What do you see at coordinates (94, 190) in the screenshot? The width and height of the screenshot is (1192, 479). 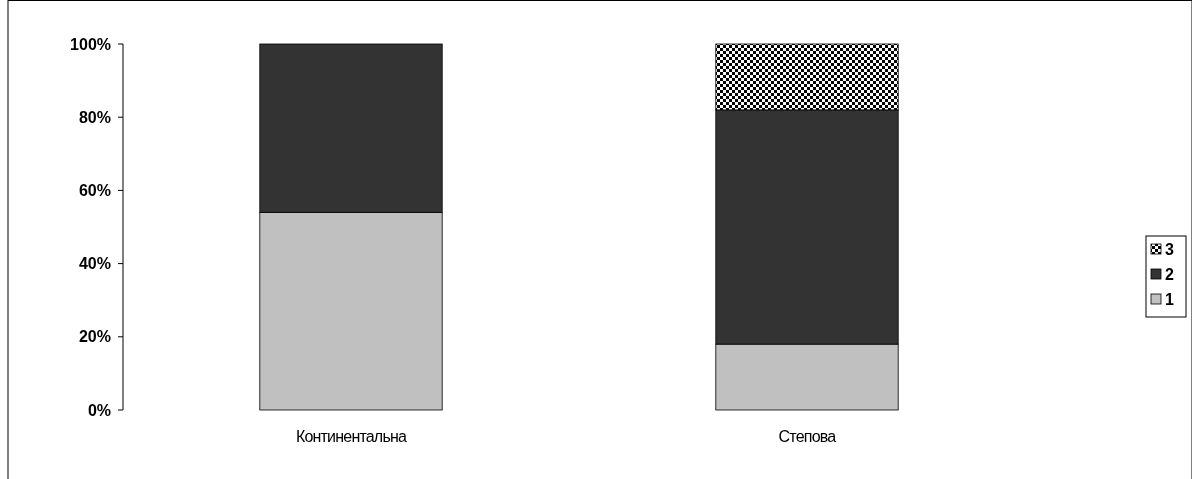 I see `y-tick-label: 60%` at bounding box center [94, 190].